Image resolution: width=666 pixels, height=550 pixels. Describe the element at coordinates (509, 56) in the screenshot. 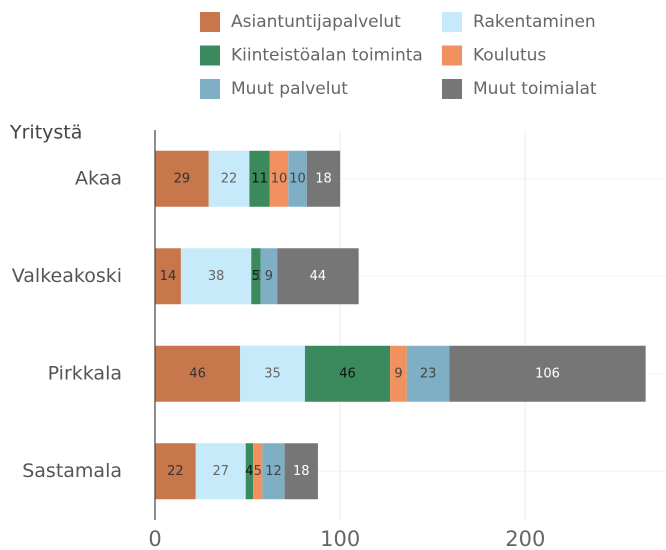

I see `legend-label: Koulutus` at that location.